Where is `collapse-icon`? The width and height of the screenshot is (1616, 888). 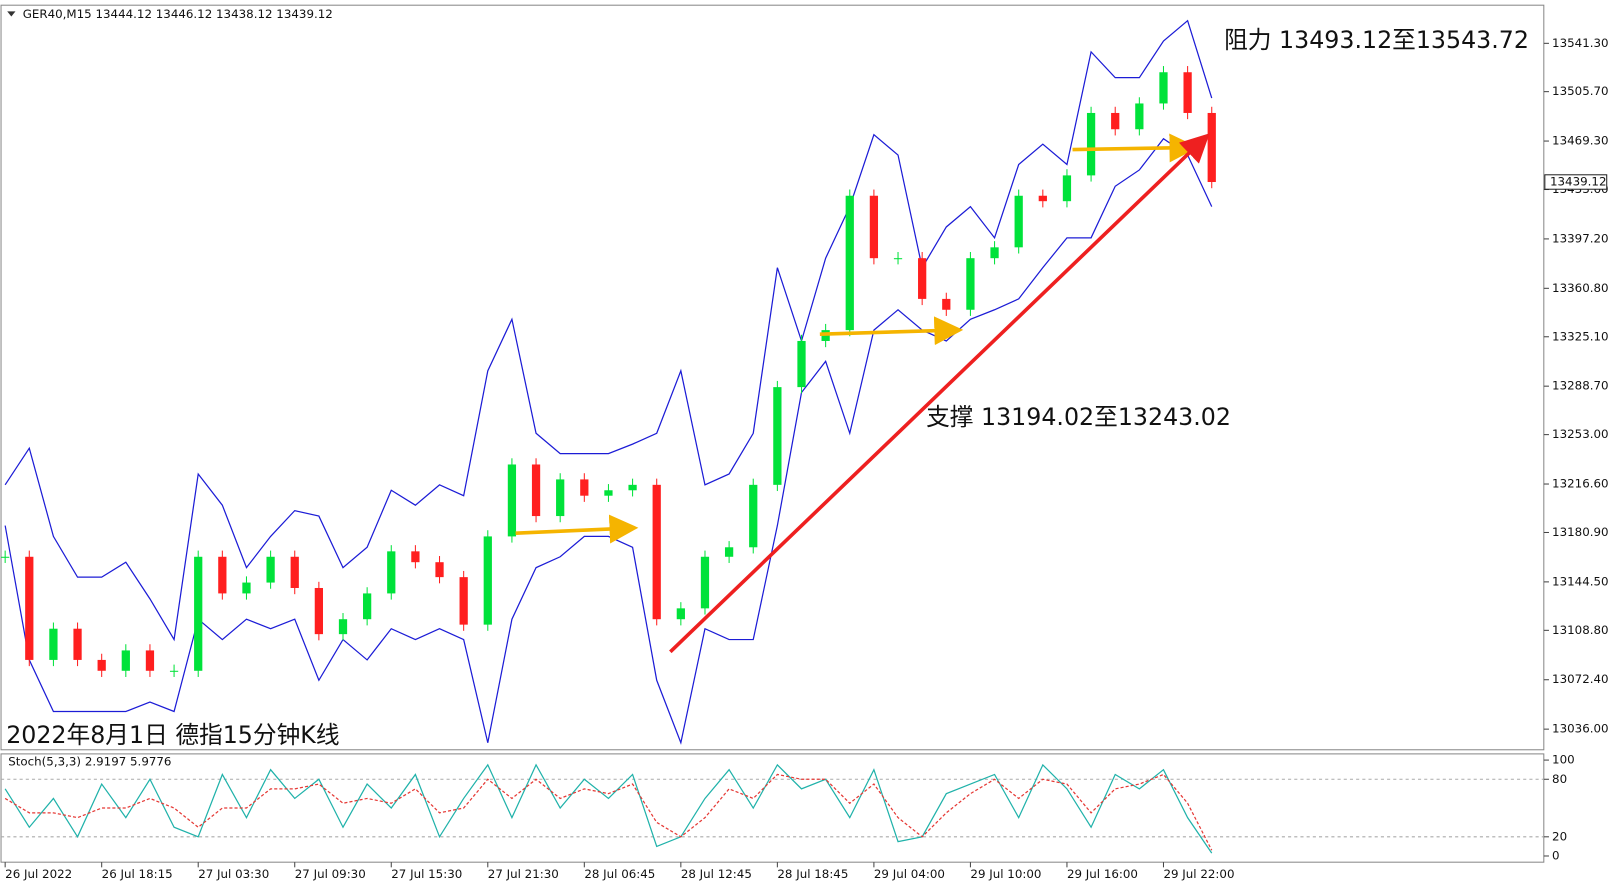
collapse-icon is located at coordinates (11, 14).